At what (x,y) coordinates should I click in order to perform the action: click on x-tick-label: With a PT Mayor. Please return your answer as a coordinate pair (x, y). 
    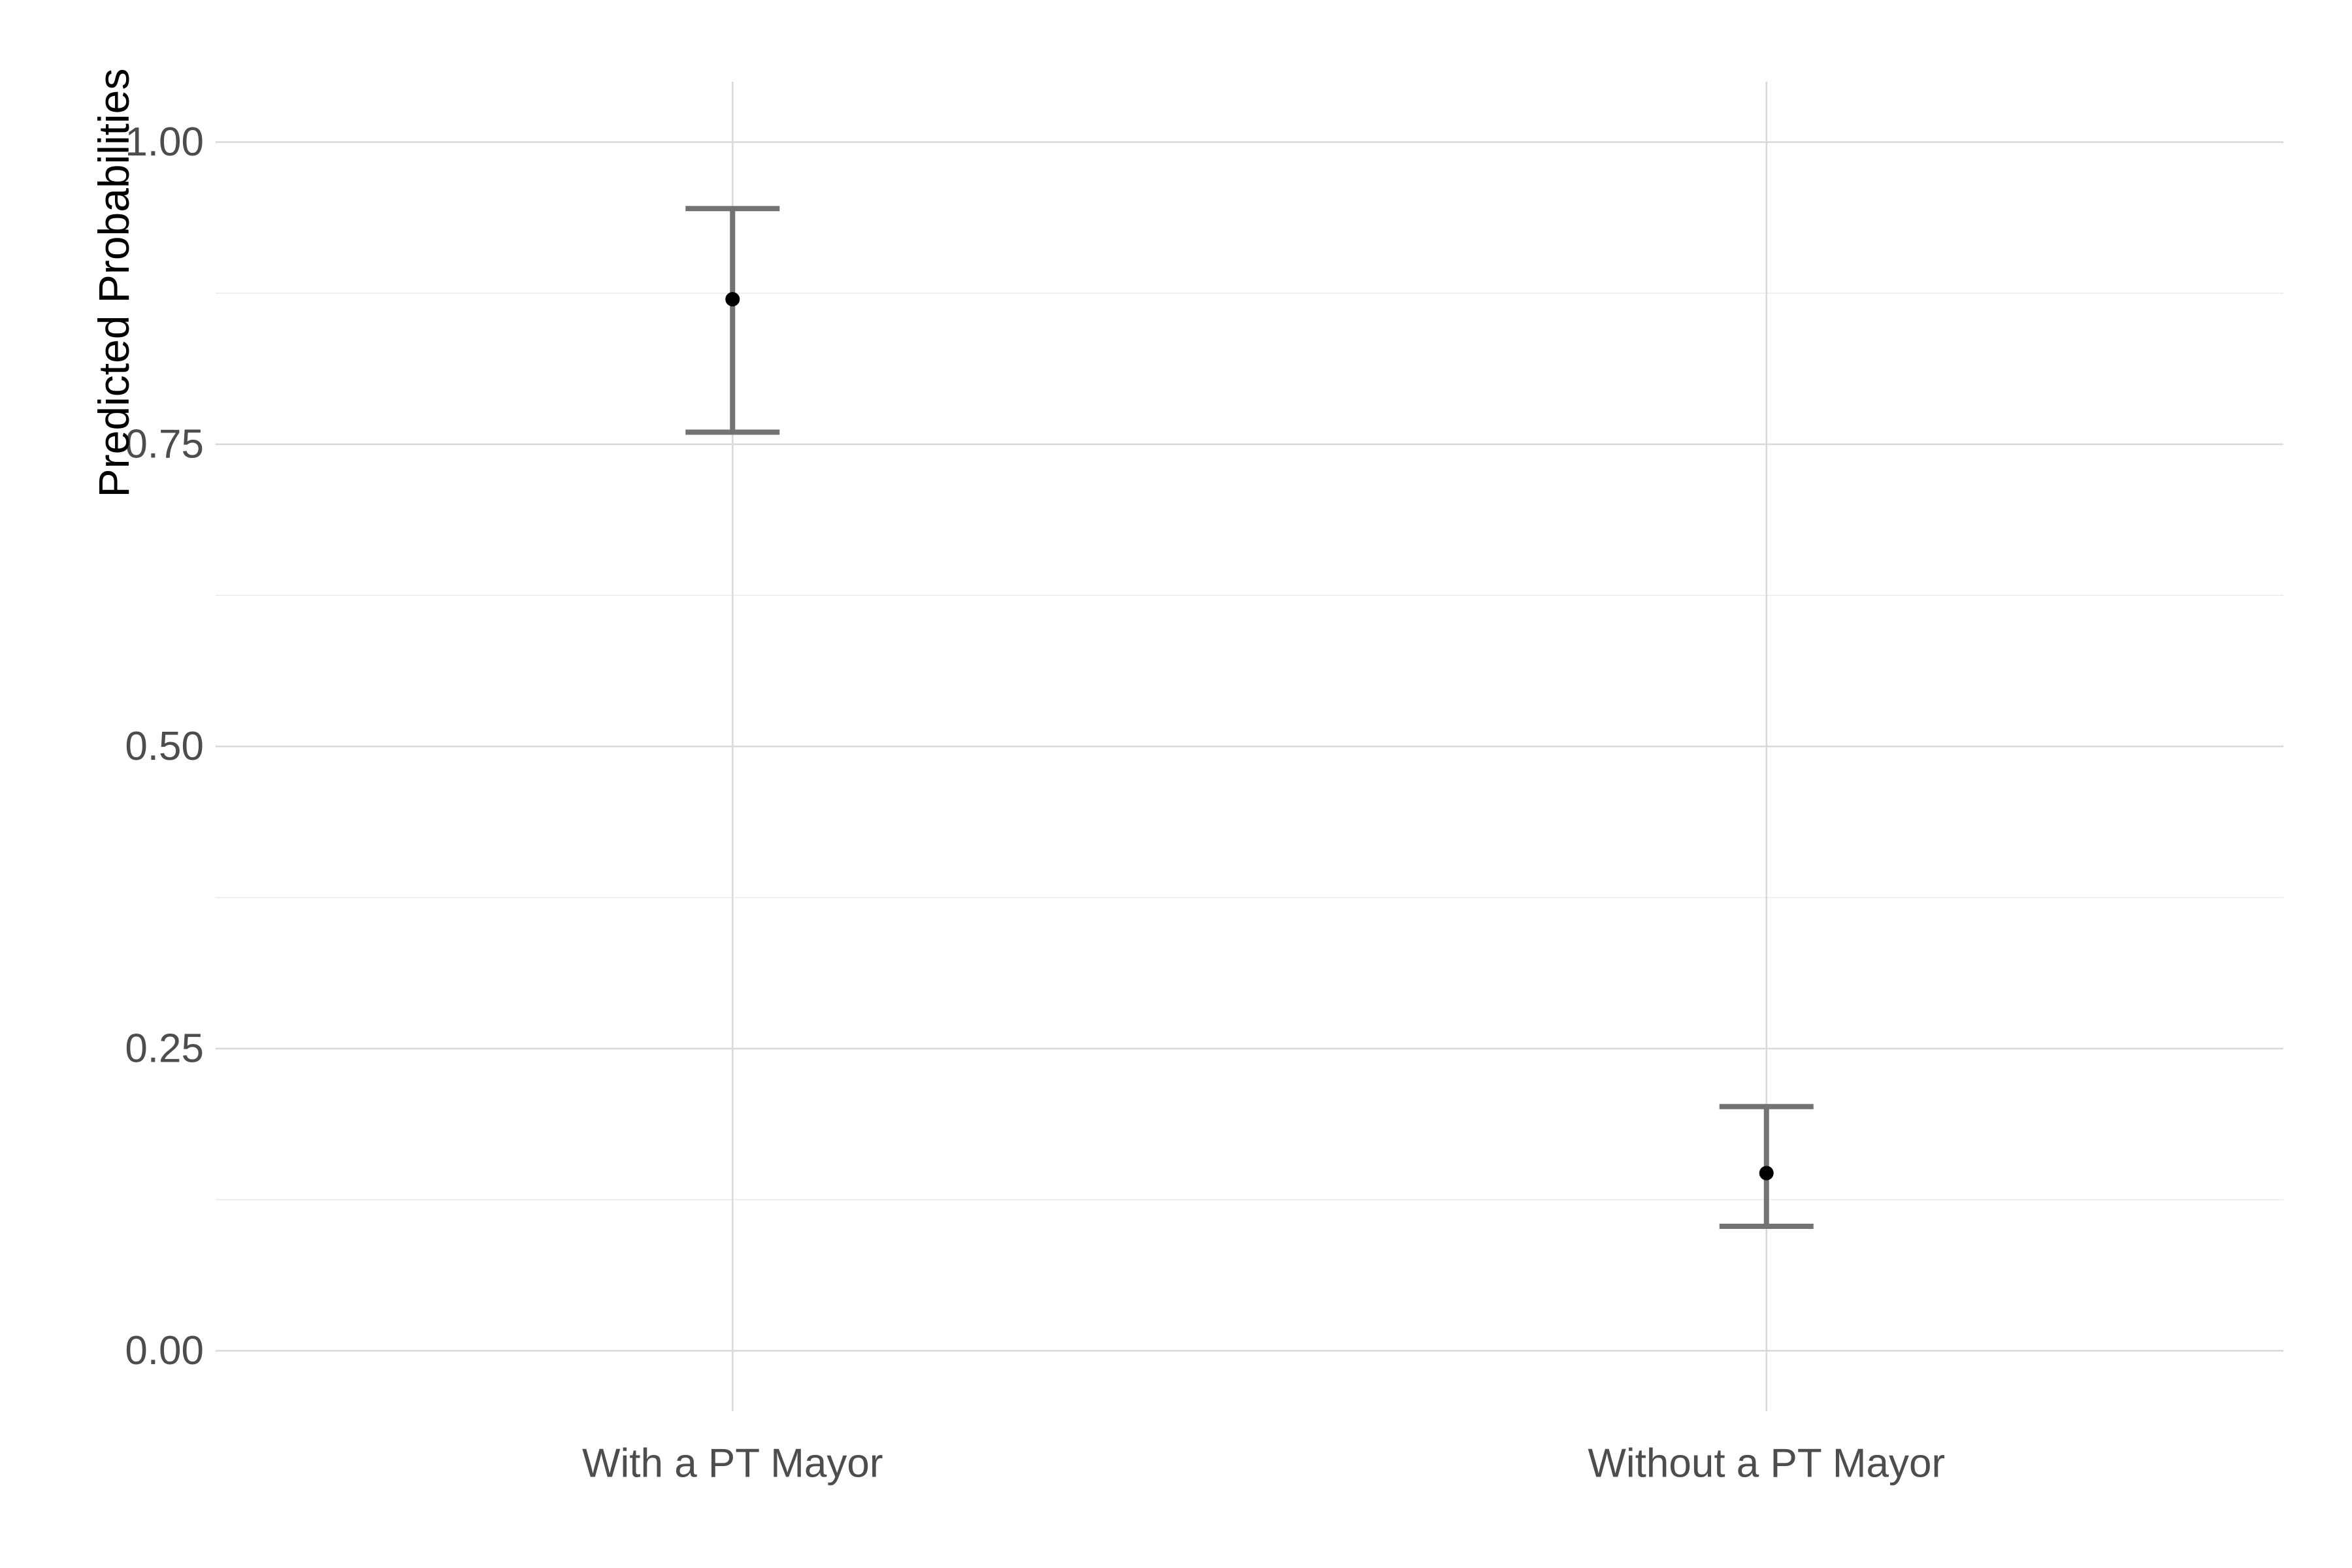
    Looking at the image, I should click on (732, 1463).